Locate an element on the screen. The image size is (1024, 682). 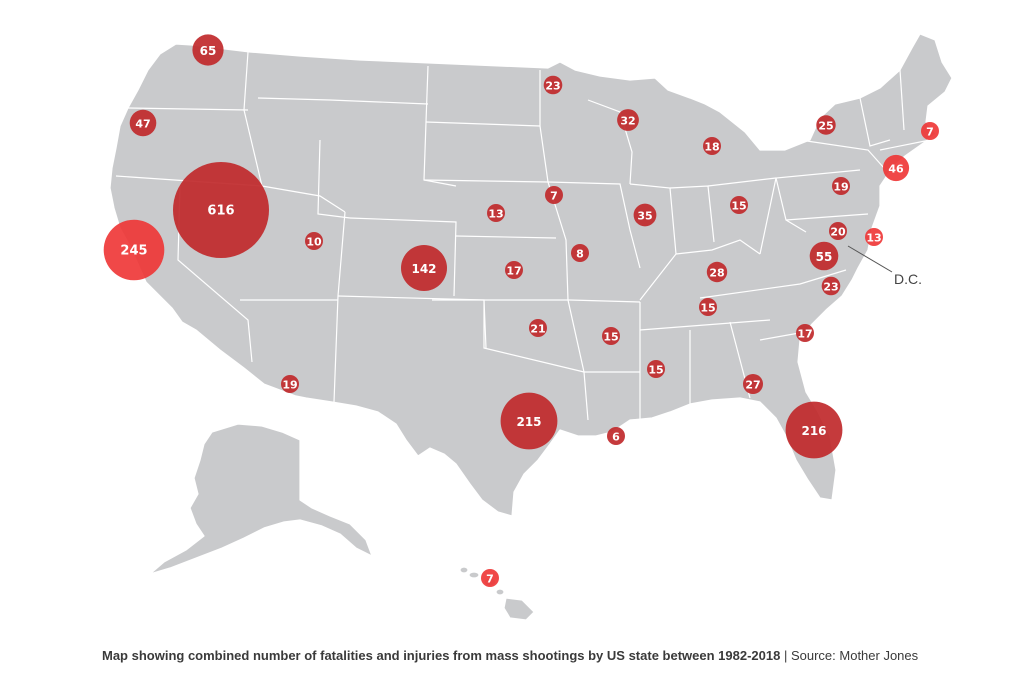
bubble-value-iowa: 7 is located at coordinates (554, 196).